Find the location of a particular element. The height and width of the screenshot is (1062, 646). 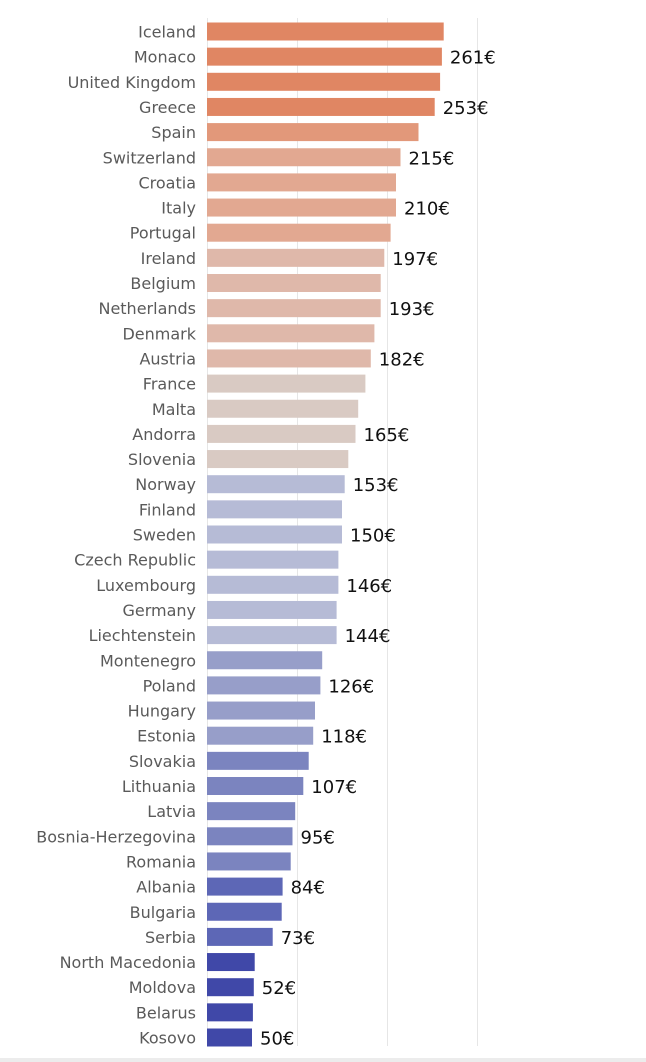

category-label: Latvia is located at coordinates (171, 811).